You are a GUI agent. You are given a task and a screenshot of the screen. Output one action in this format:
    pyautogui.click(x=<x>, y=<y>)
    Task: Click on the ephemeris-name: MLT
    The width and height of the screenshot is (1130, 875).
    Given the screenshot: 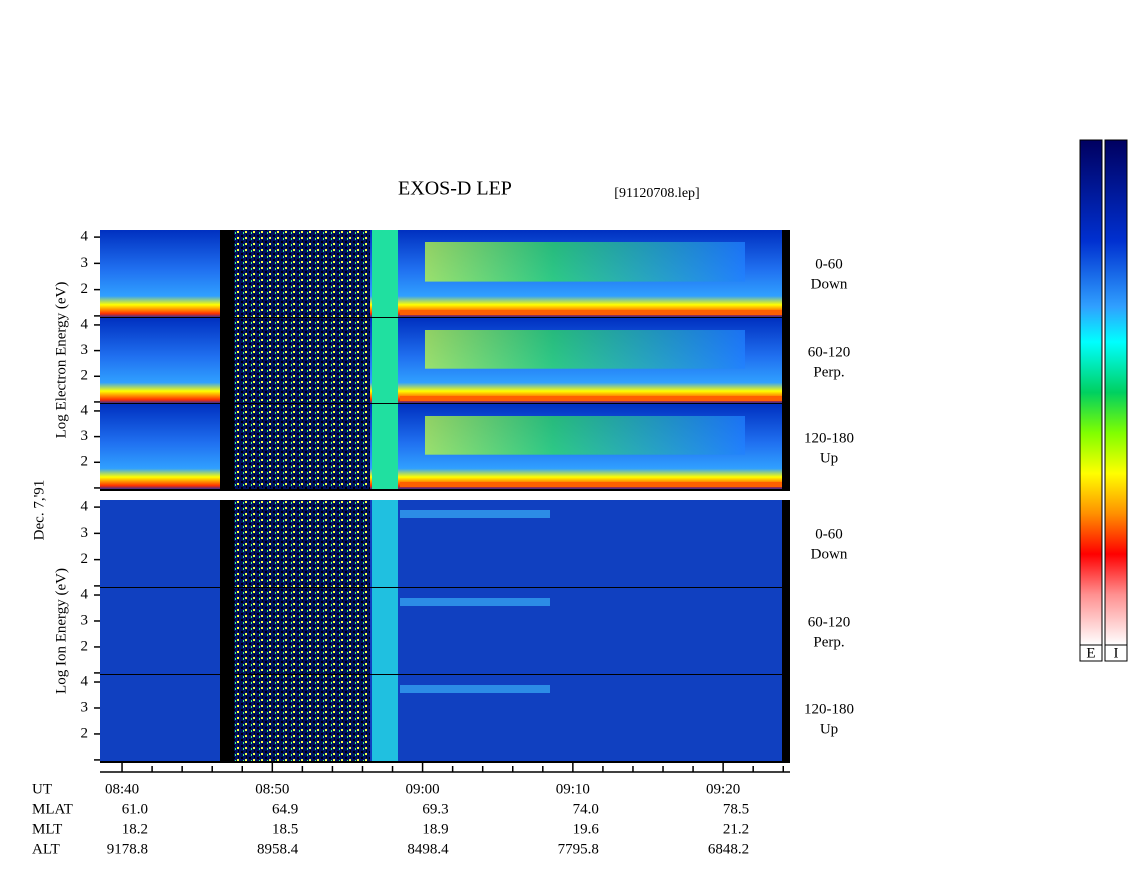 What is the action you would take?
    pyautogui.click(x=47, y=829)
    